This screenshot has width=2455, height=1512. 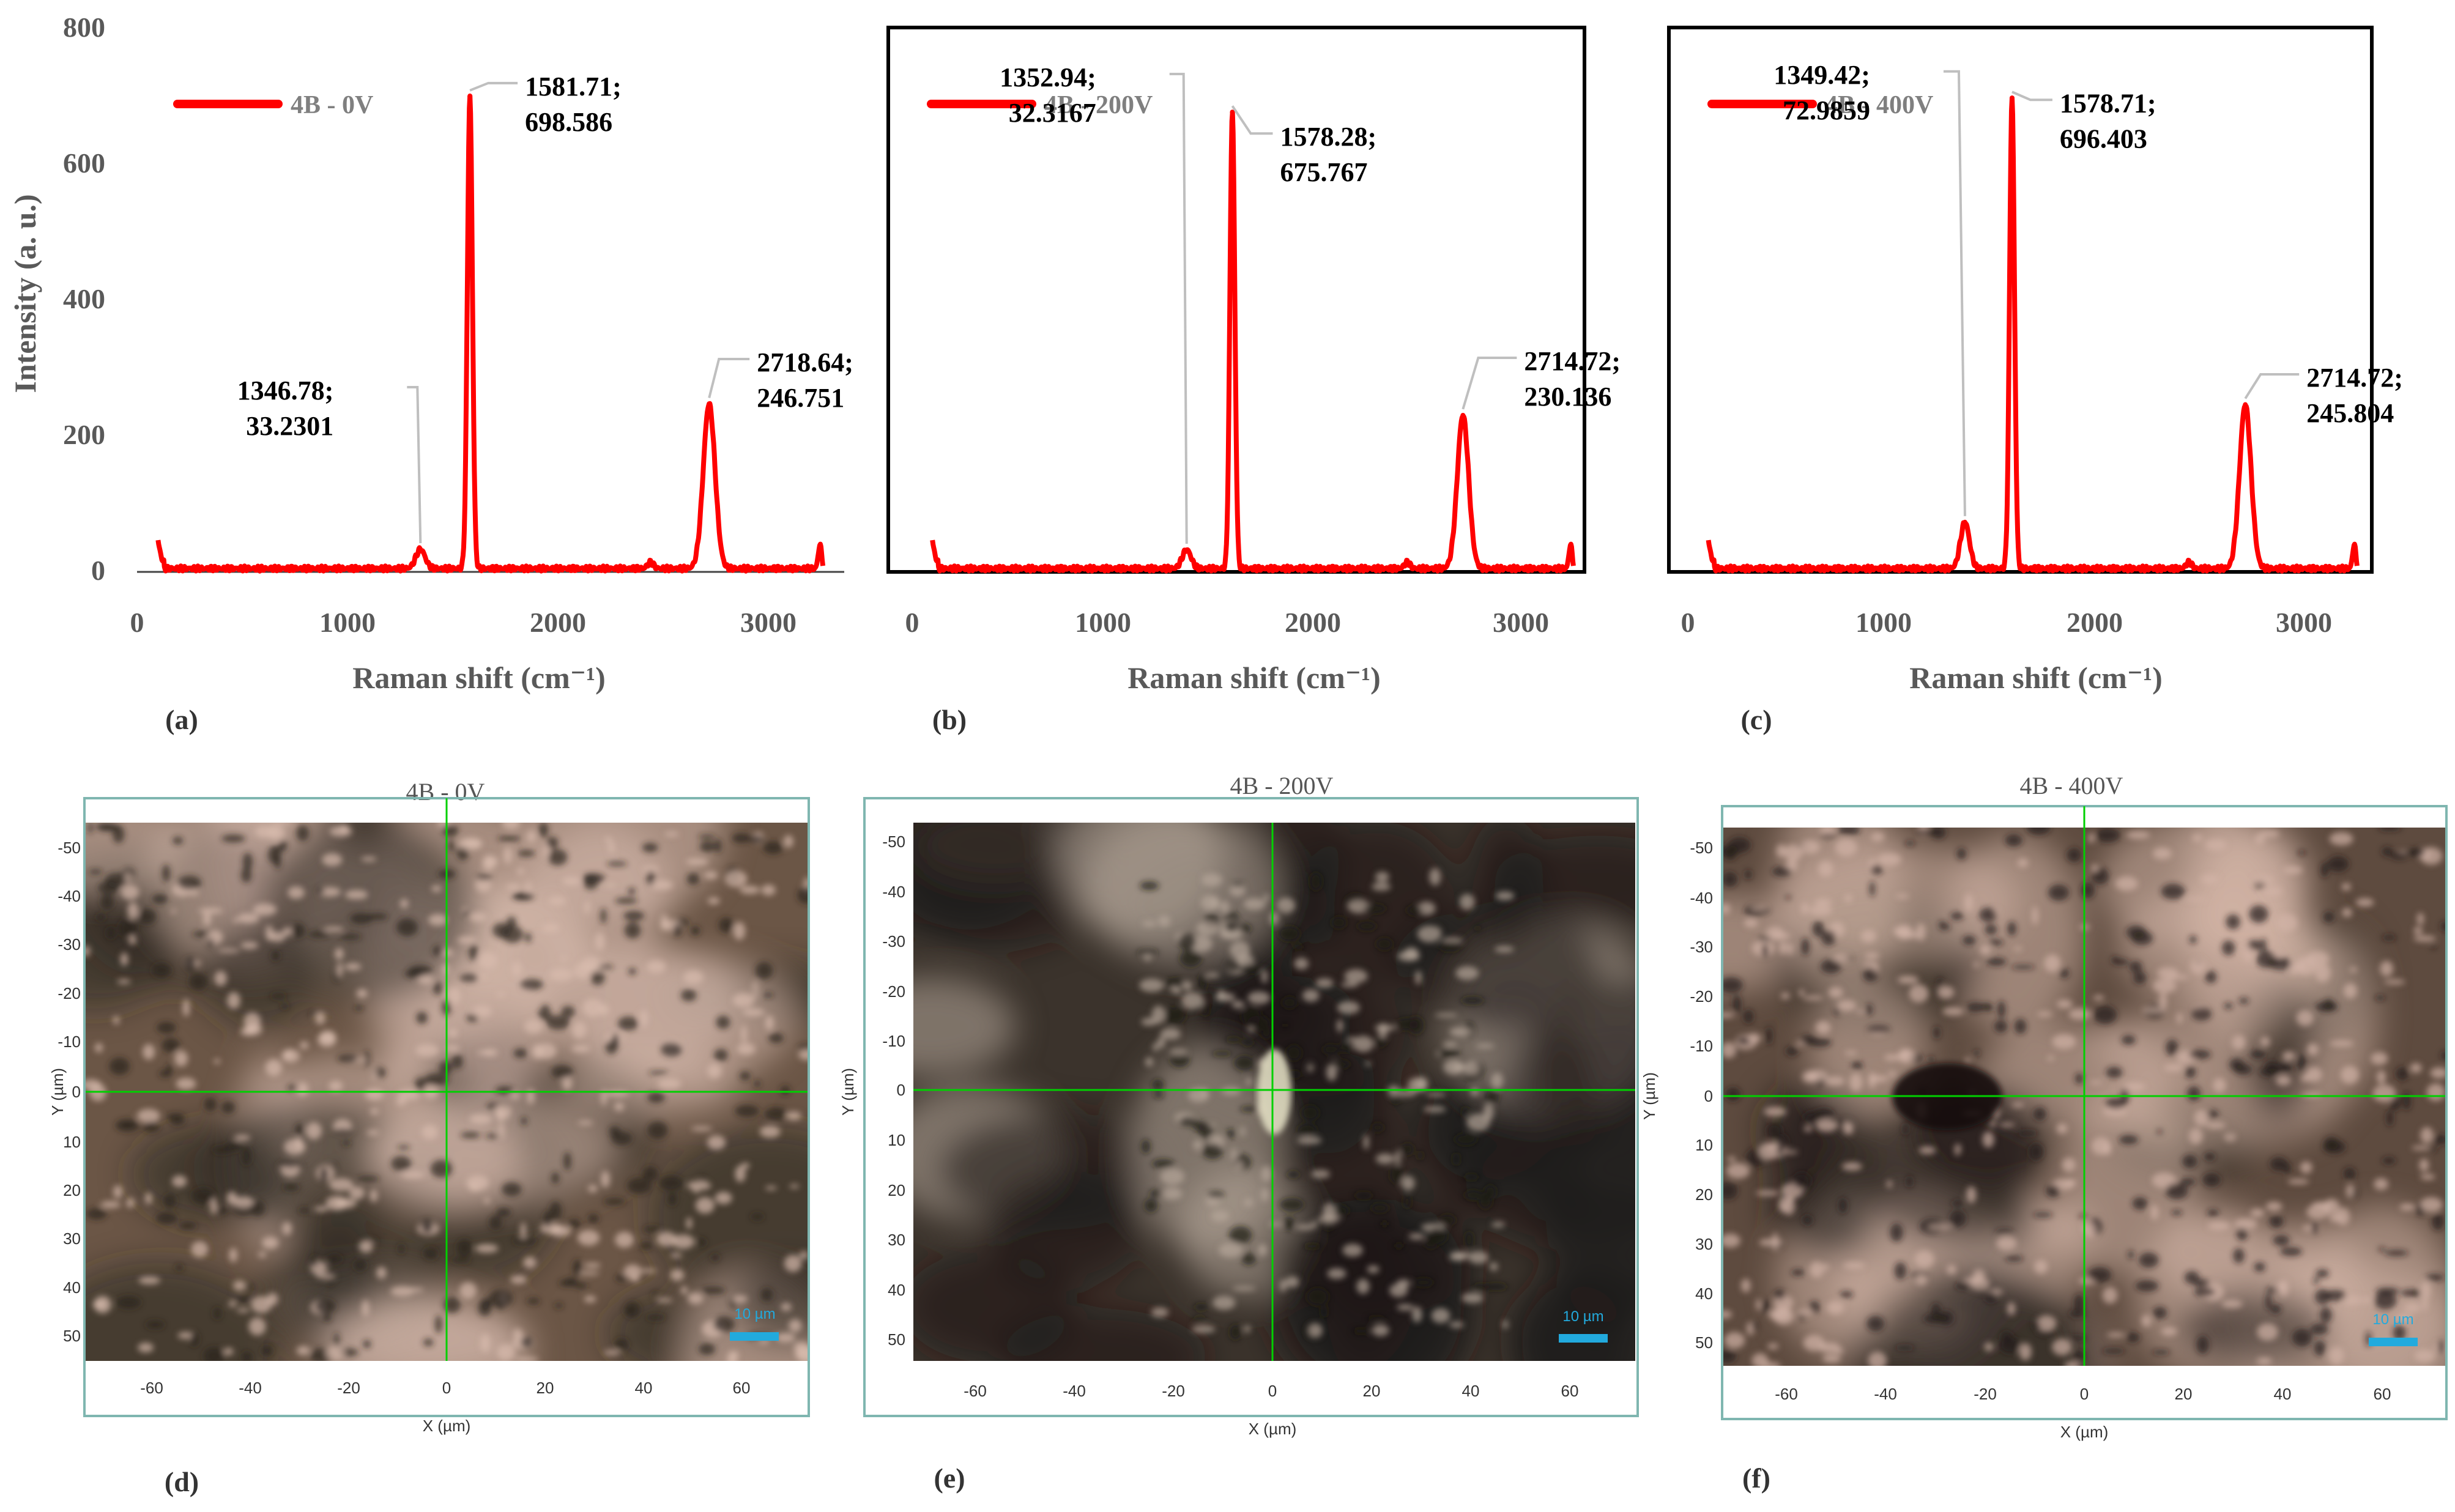 What do you see at coordinates (1702, 947) in the screenshot?
I see `y-tick-label: -30` at bounding box center [1702, 947].